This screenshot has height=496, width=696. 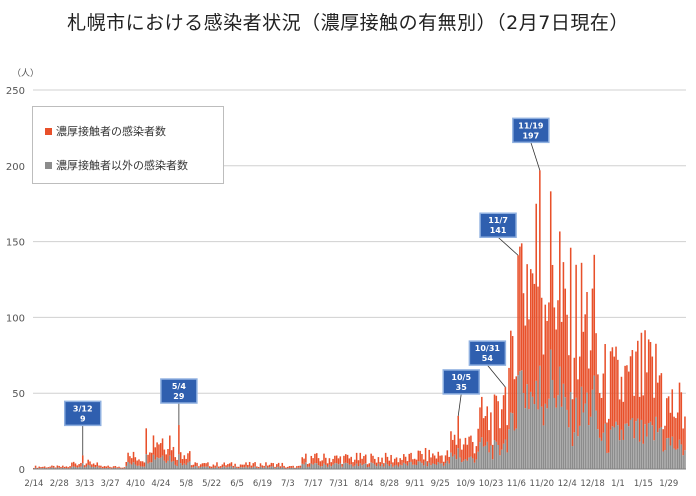 I want to click on x-tick-label-7/31: 7/31, so click(x=338, y=484).